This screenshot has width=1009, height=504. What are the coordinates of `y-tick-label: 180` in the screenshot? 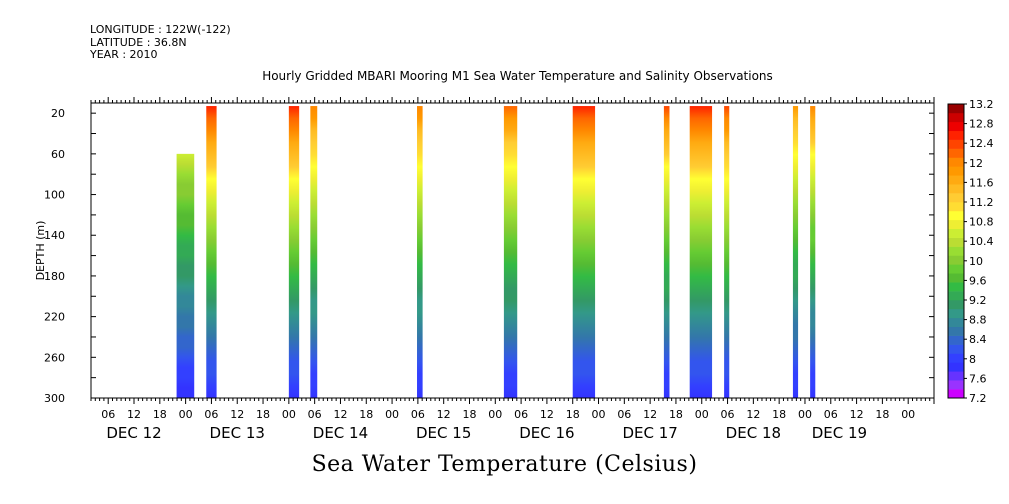 It's located at (54, 276).